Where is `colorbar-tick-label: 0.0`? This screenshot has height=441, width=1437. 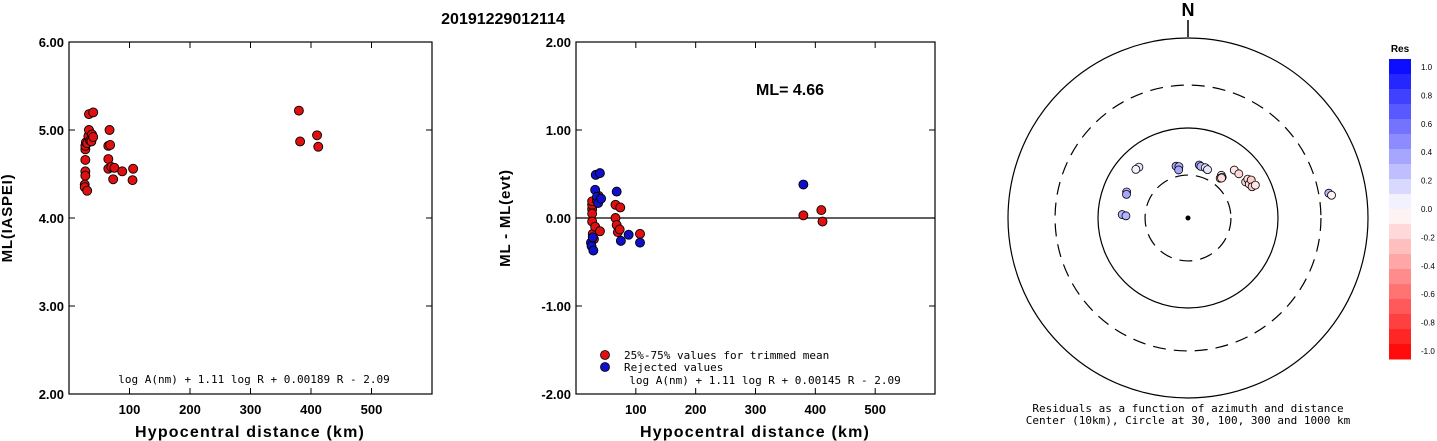 colorbar-tick-label: 0.0 is located at coordinates (1427, 209).